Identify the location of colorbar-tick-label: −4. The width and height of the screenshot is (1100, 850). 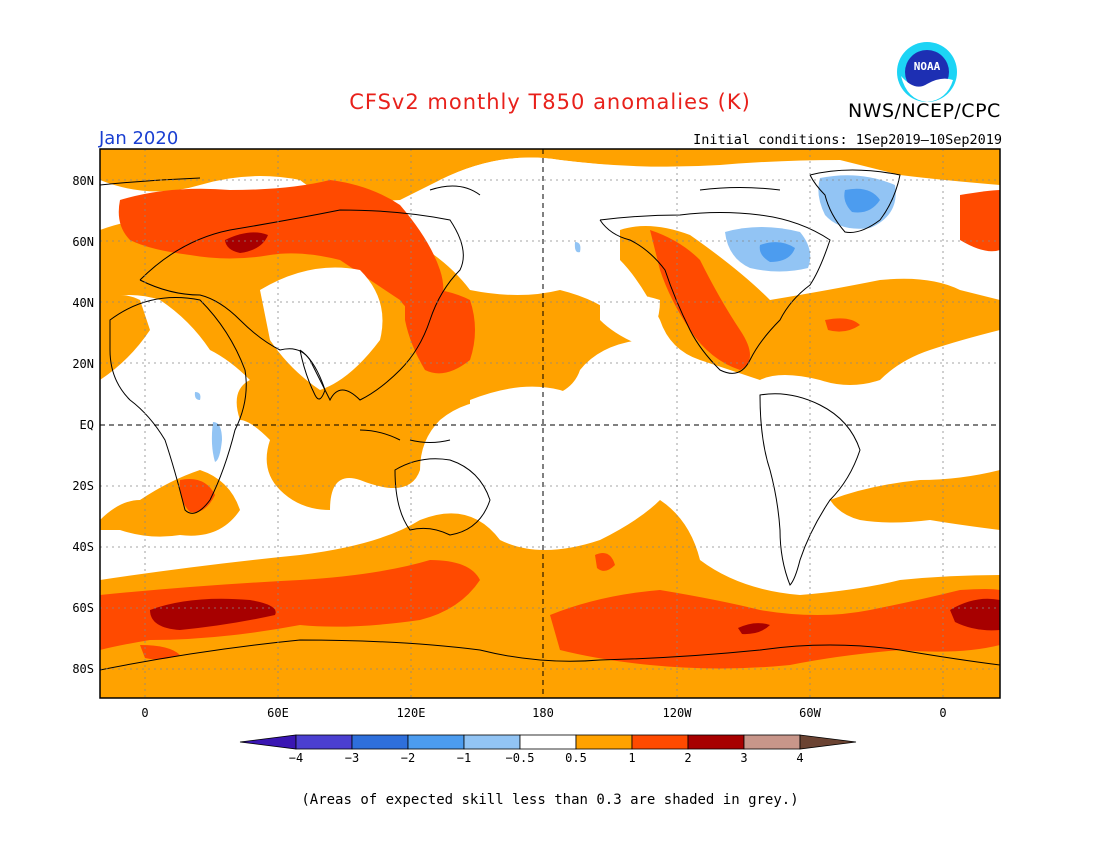
(296, 758).